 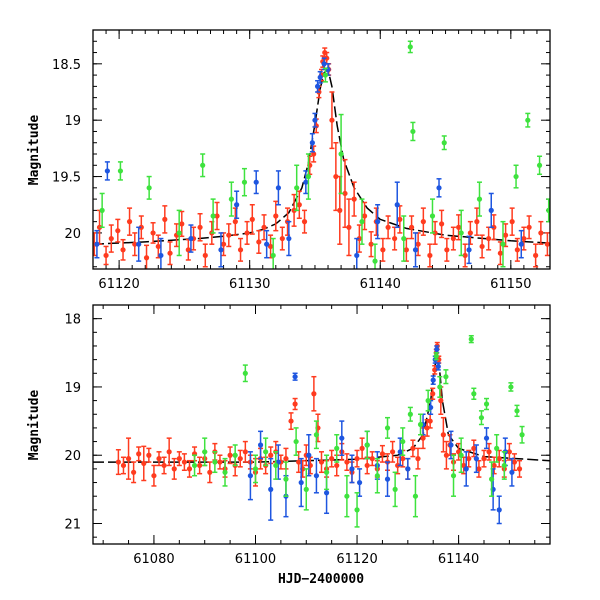 I want to click on bottom-x-axis-label: HJD−2400000, so click(x=321, y=579).